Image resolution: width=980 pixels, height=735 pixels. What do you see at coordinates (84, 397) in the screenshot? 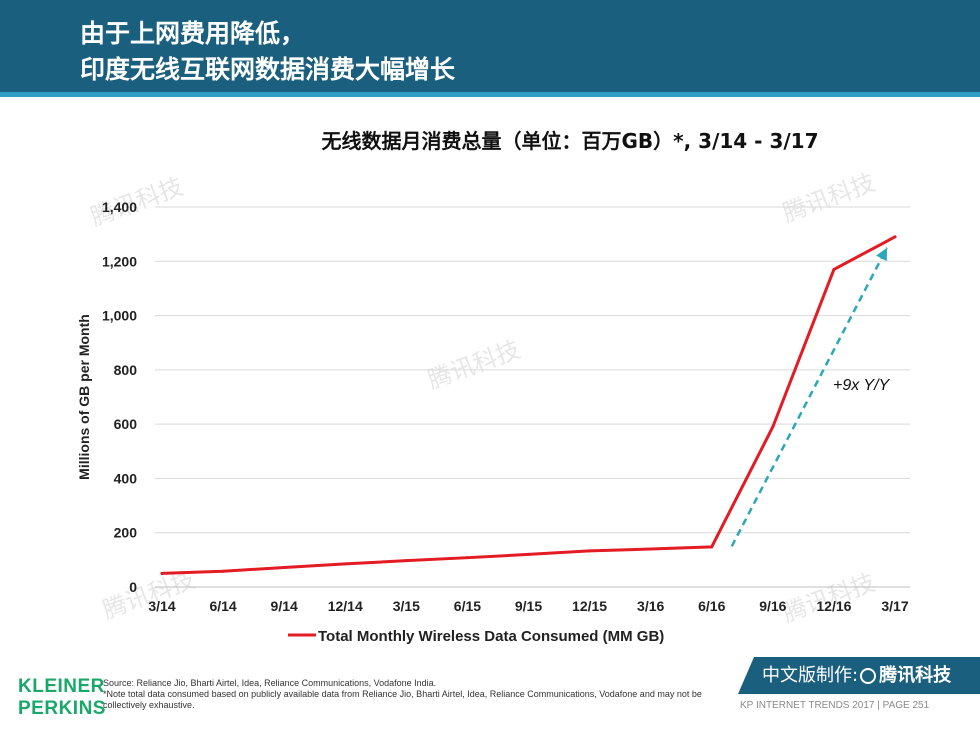
I see `y-axis-label: Millions of GB per Month` at bounding box center [84, 397].